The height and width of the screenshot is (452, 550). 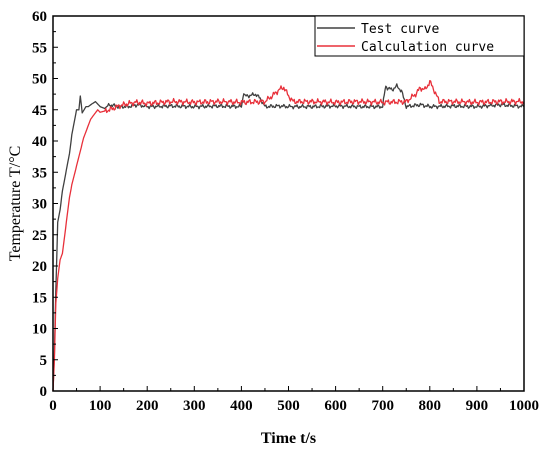 I want to click on y-tick-label: 10, so click(x=39, y=330).